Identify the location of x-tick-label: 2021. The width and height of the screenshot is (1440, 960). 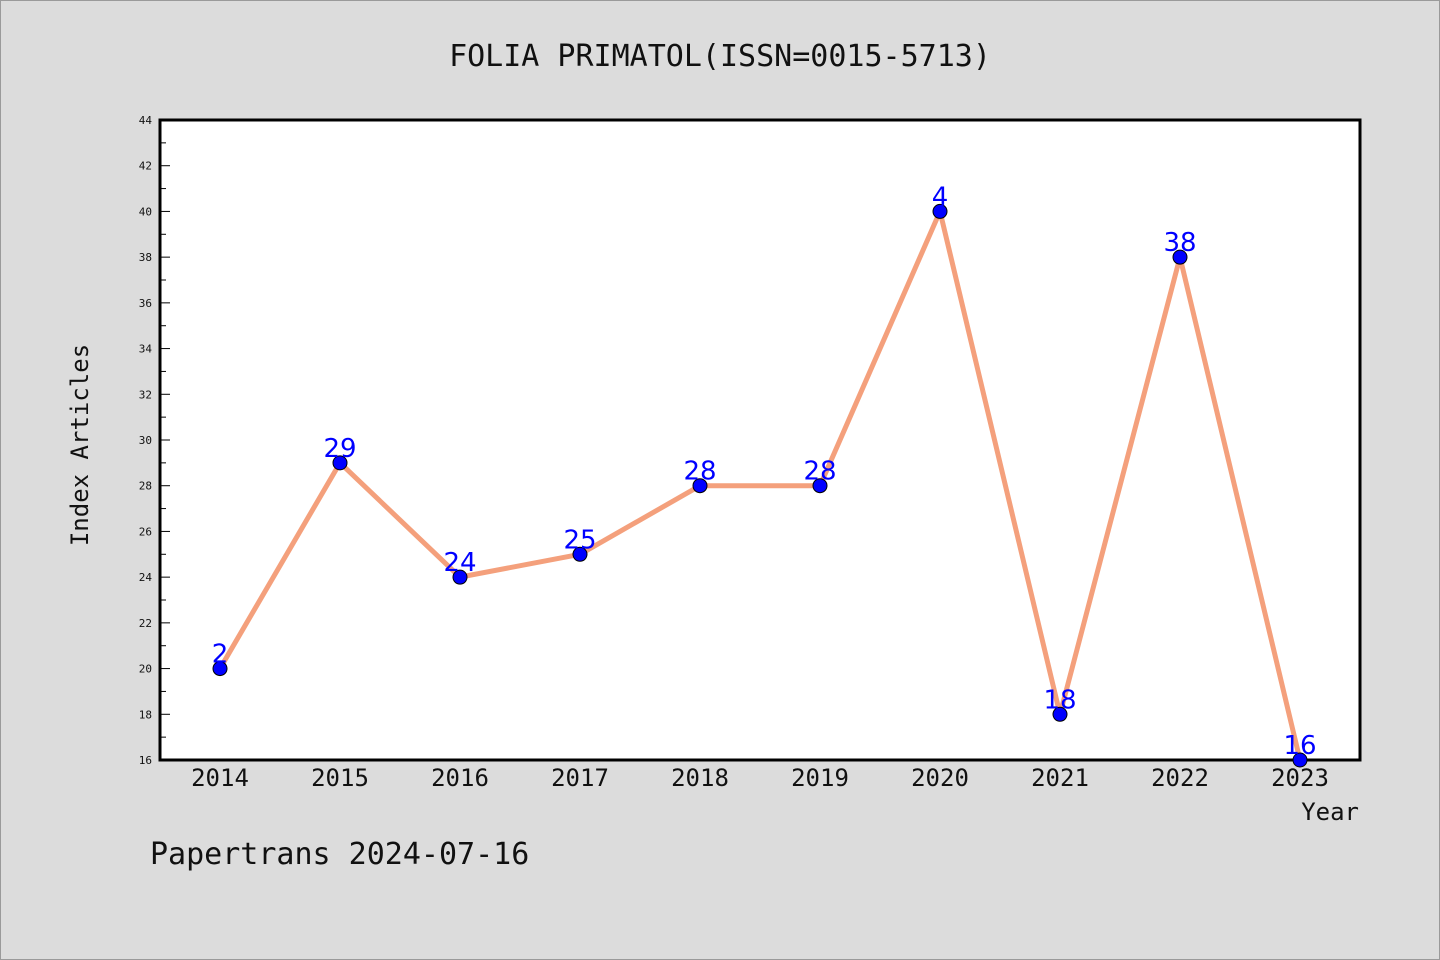
(1060, 778).